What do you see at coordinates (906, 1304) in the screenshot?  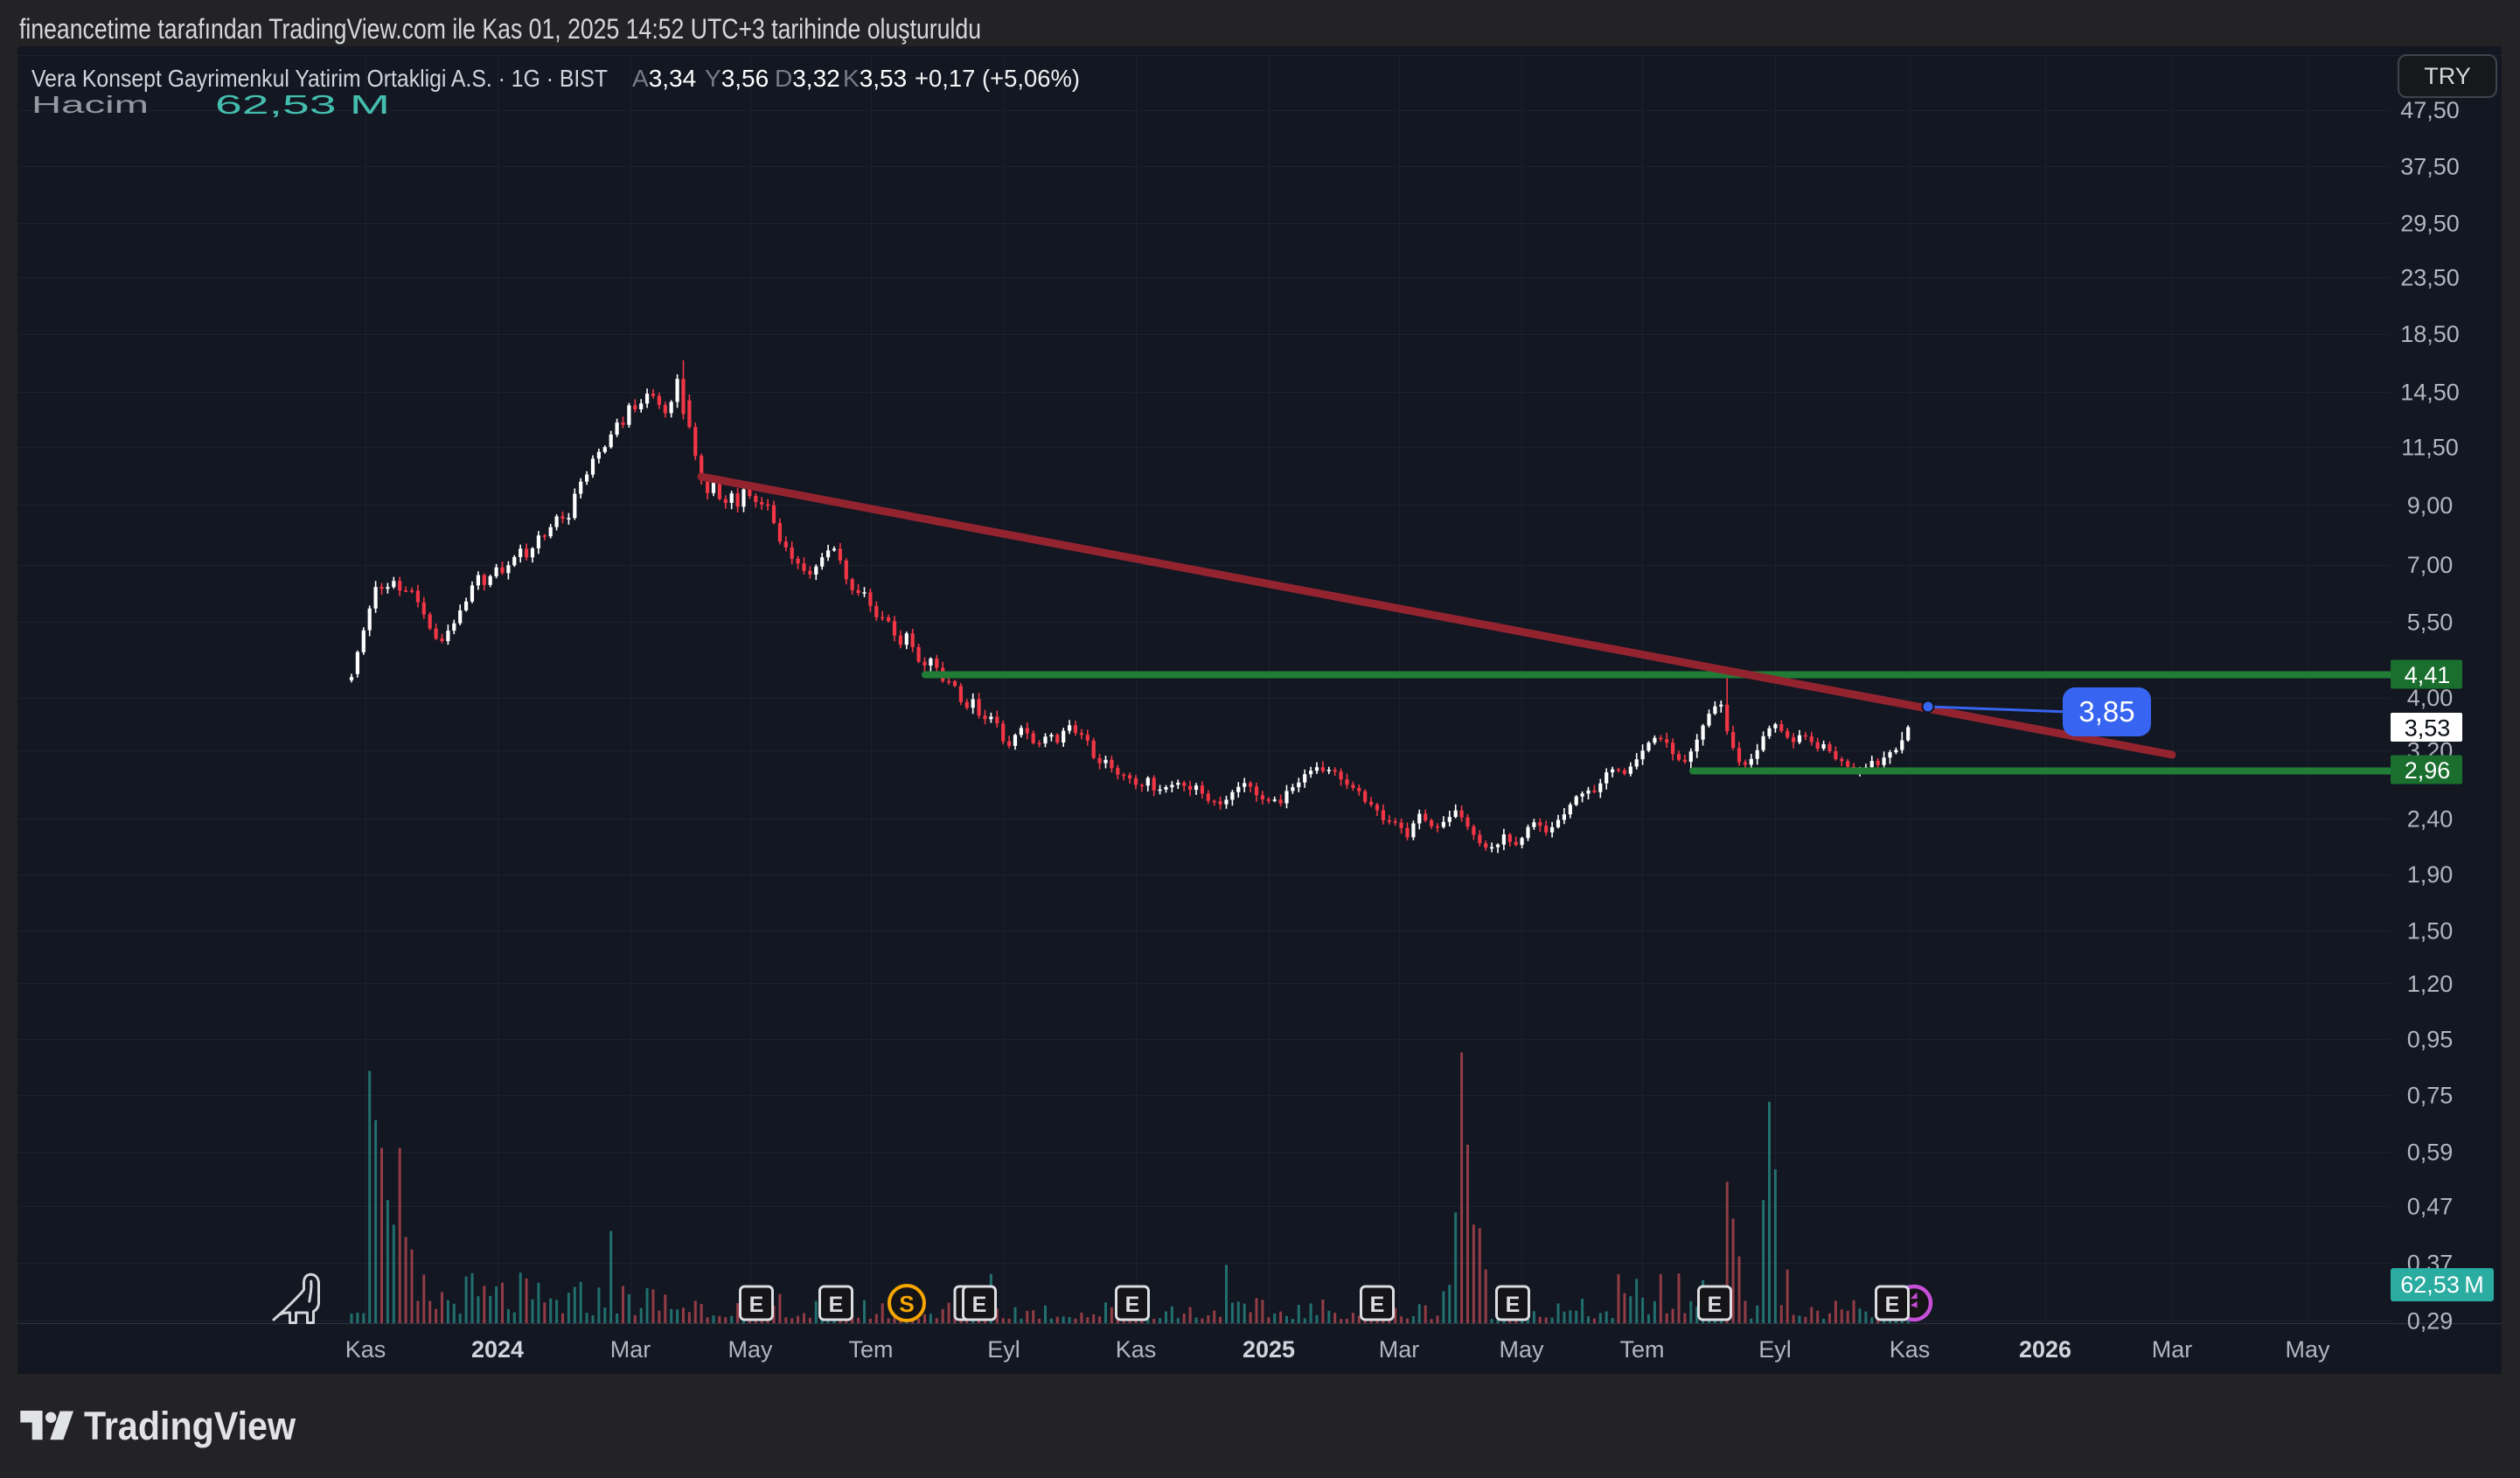 I see `svg-text: S` at bounding box center [906, 1304].